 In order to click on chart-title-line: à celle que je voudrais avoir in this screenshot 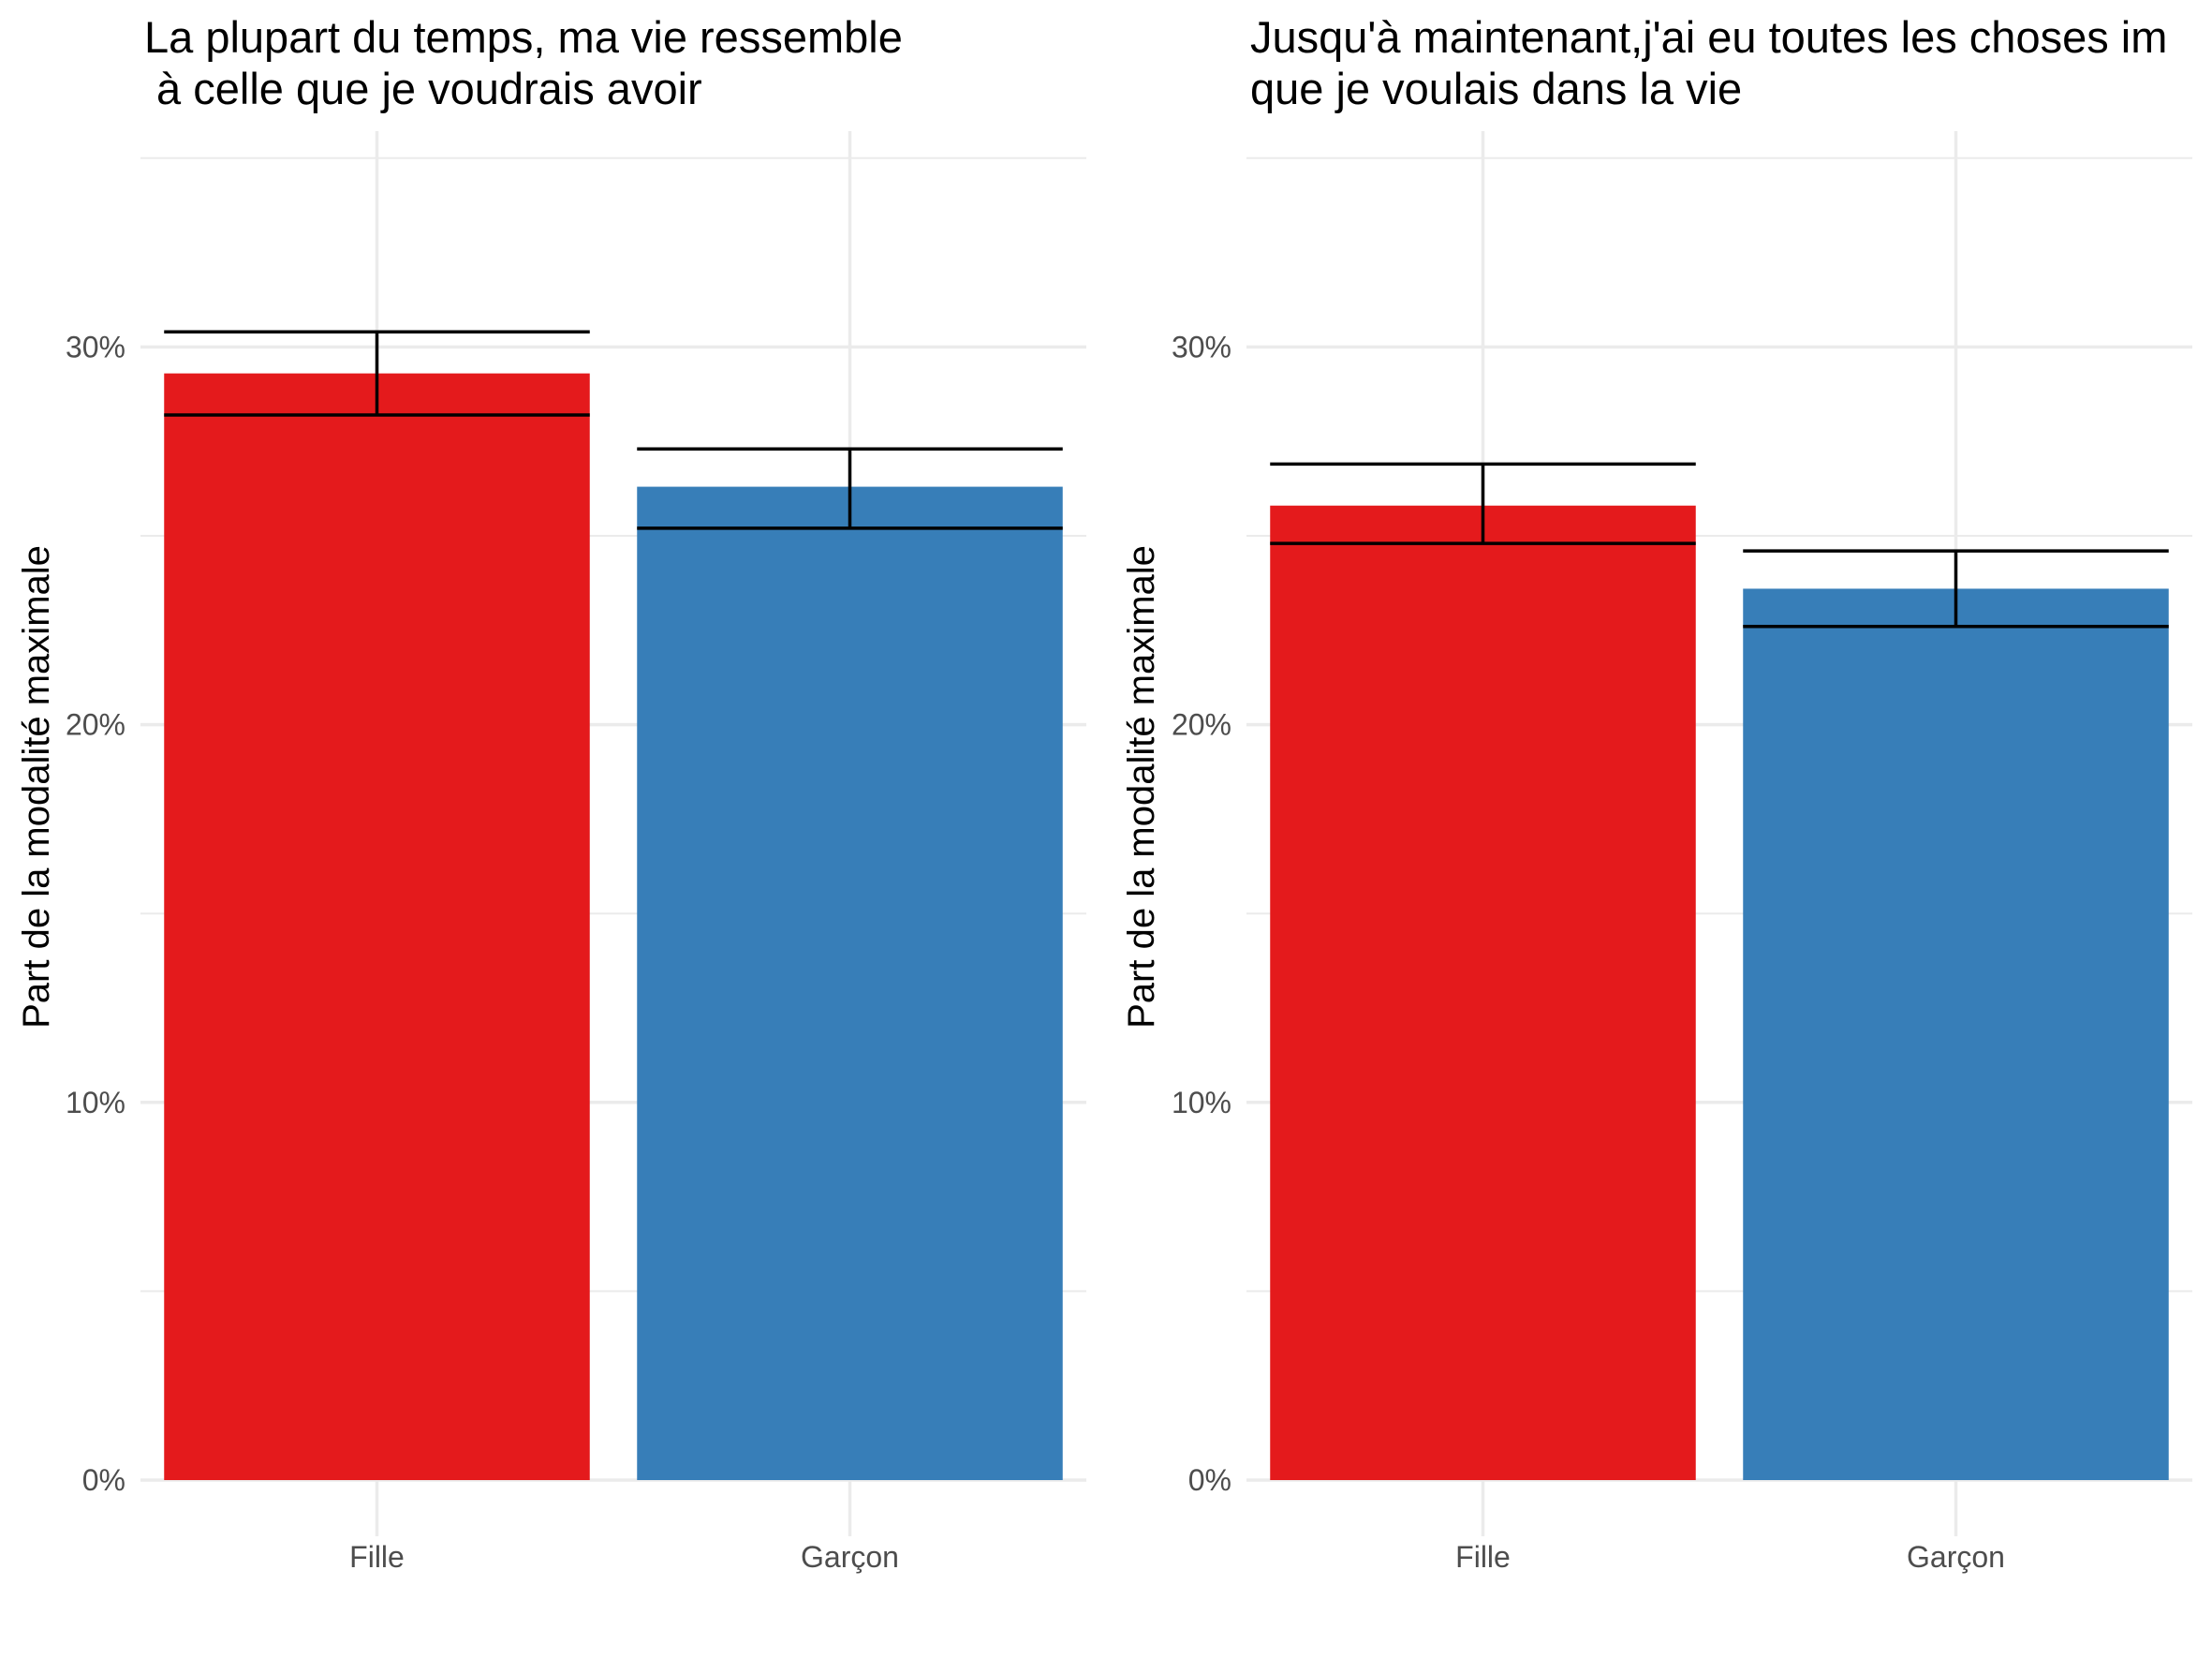, I will do `click(423, 88)`.